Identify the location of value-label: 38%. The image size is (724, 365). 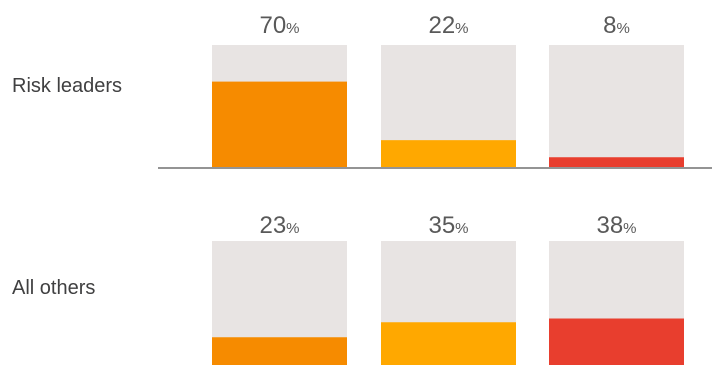
(616, 225).